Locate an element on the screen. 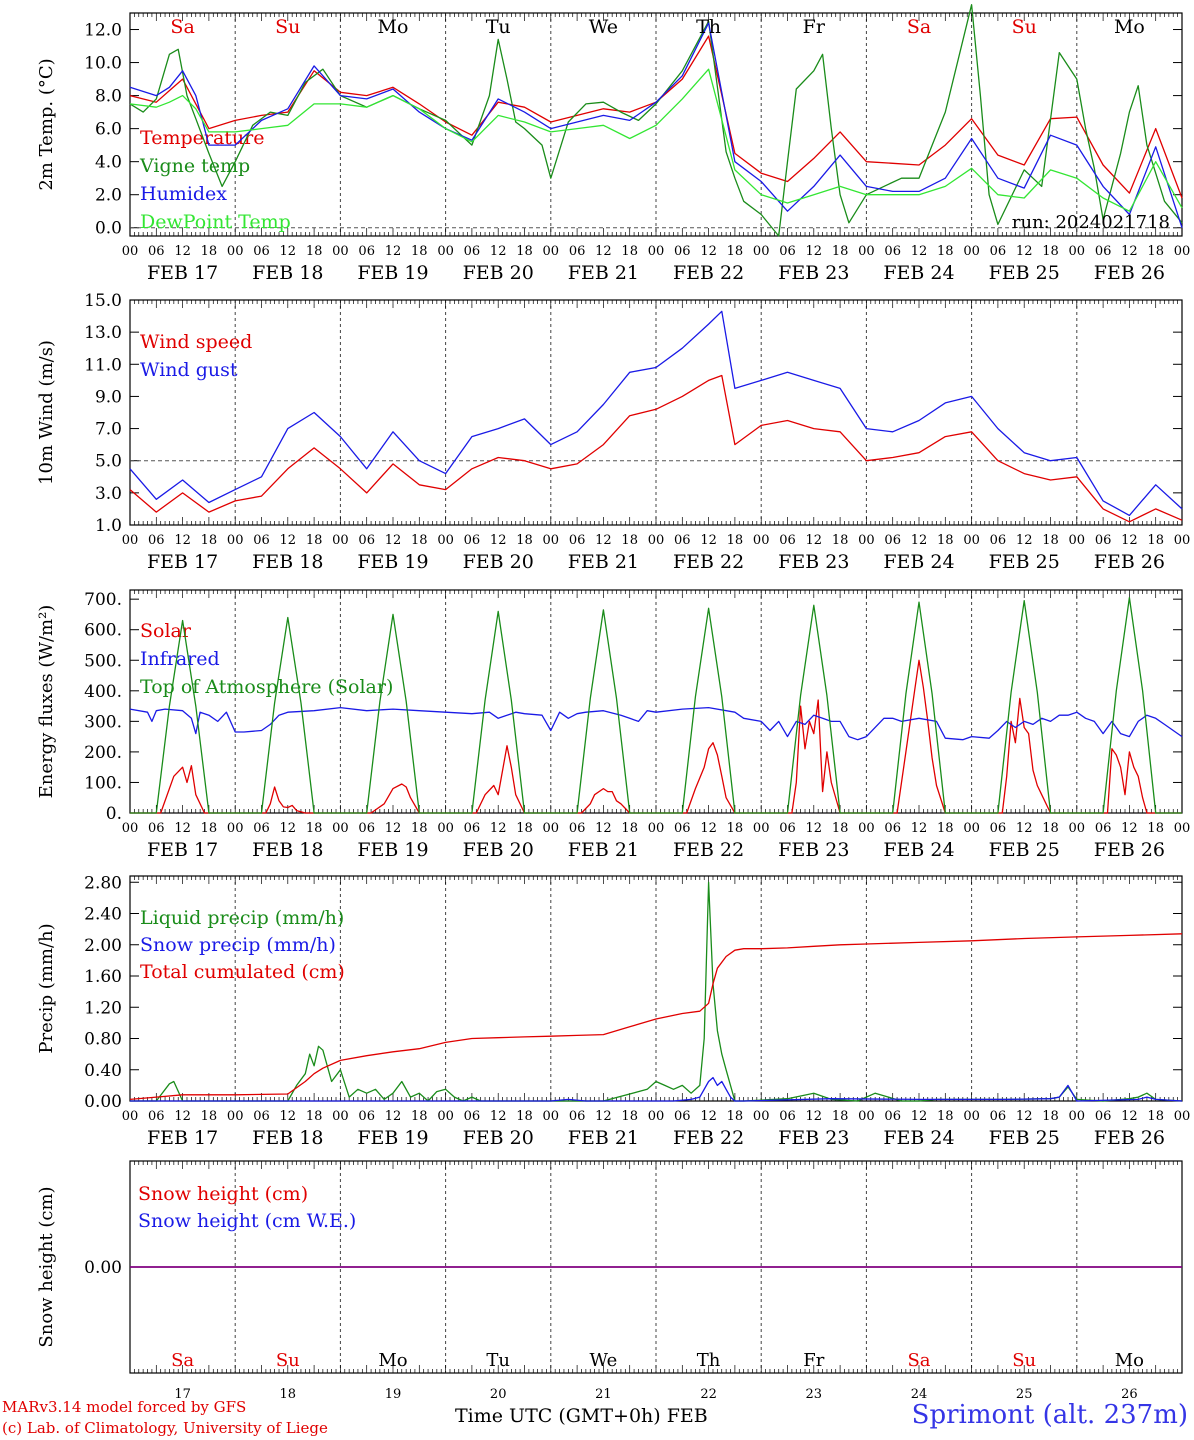  y-tick-label: 10.0 is located at coordinates (103, 64).